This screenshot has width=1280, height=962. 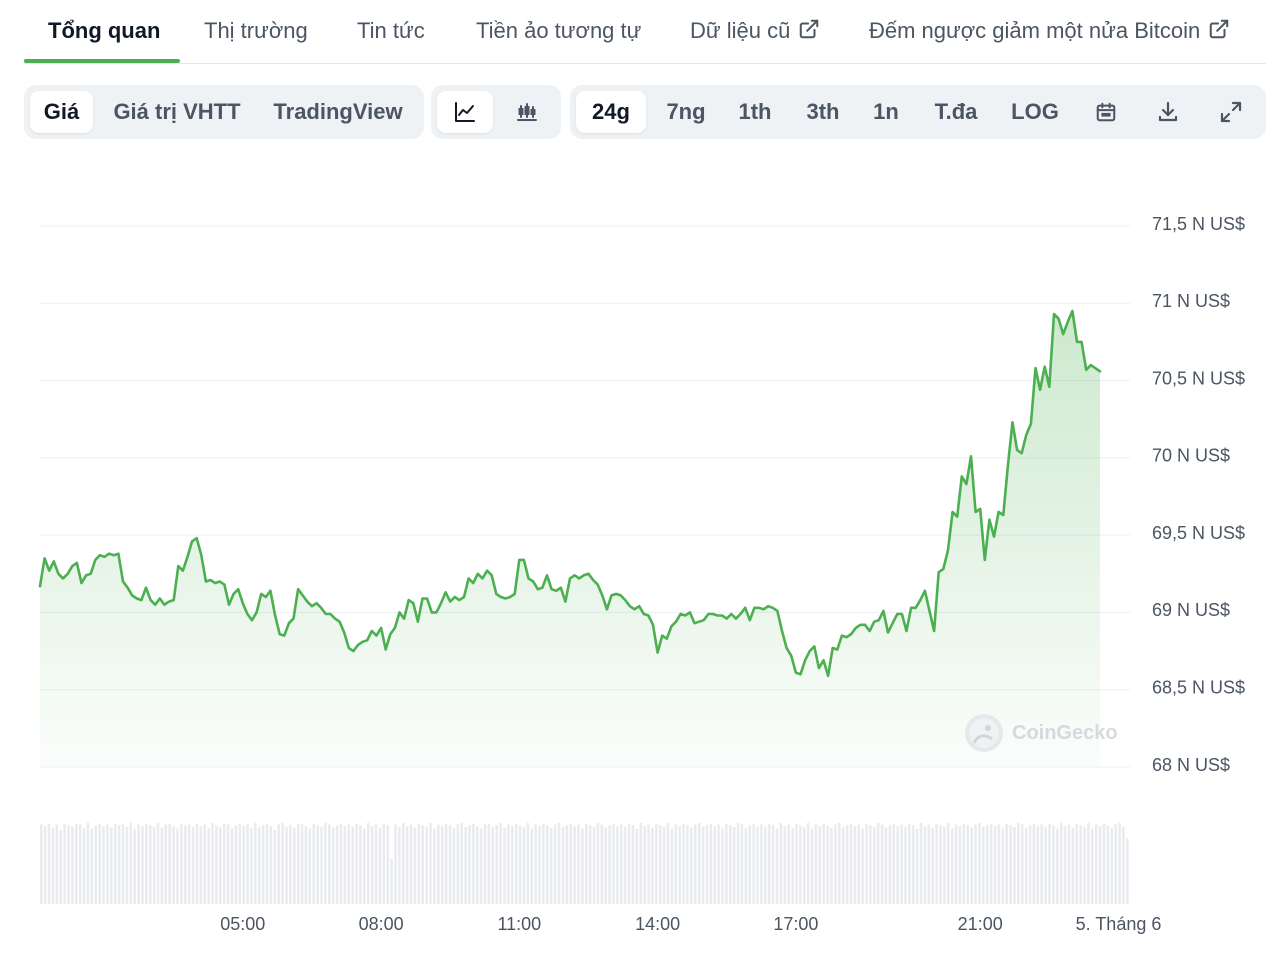 I want to click on tab-historical-data: Dữ liệu cũ, so click(x=755, y=33).